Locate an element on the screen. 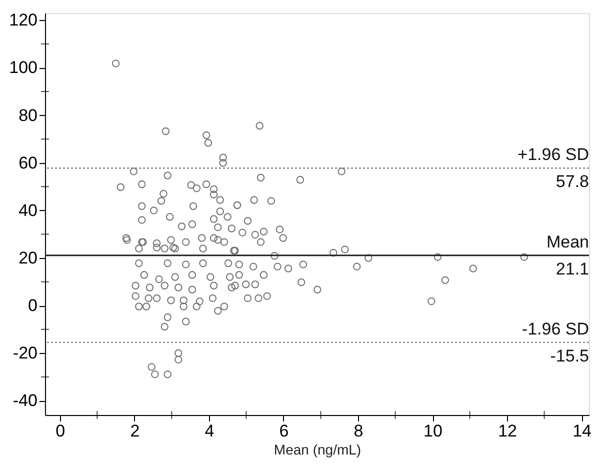  x-tick-label: 2 is located at coordinates (135, 431).